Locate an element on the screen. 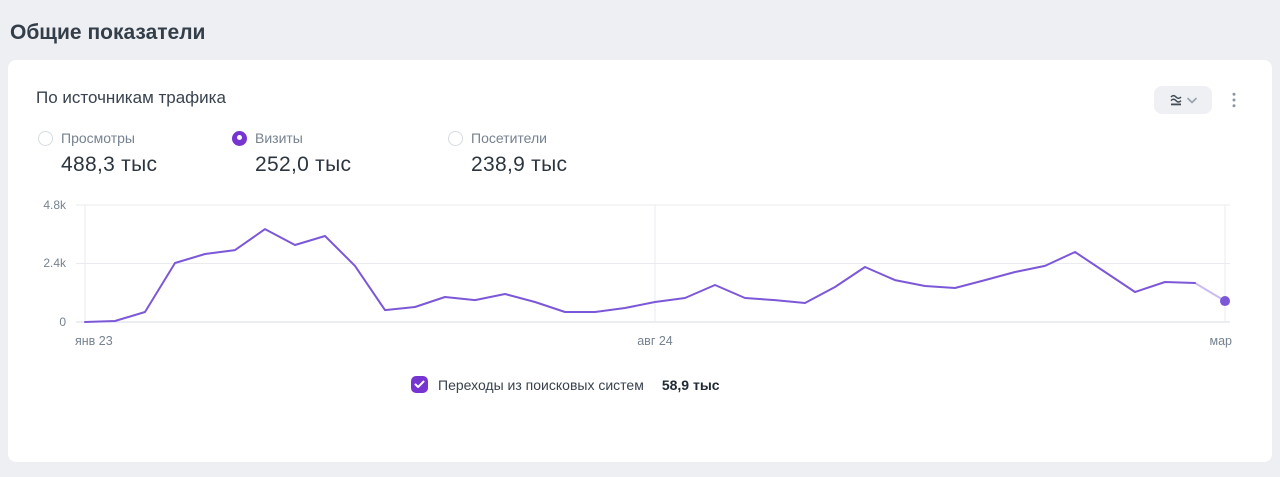 Image resolution: width=1280 pixels, height=477 pixels. metric-views-radio: Просмотры is located at coordinates (97, 138).